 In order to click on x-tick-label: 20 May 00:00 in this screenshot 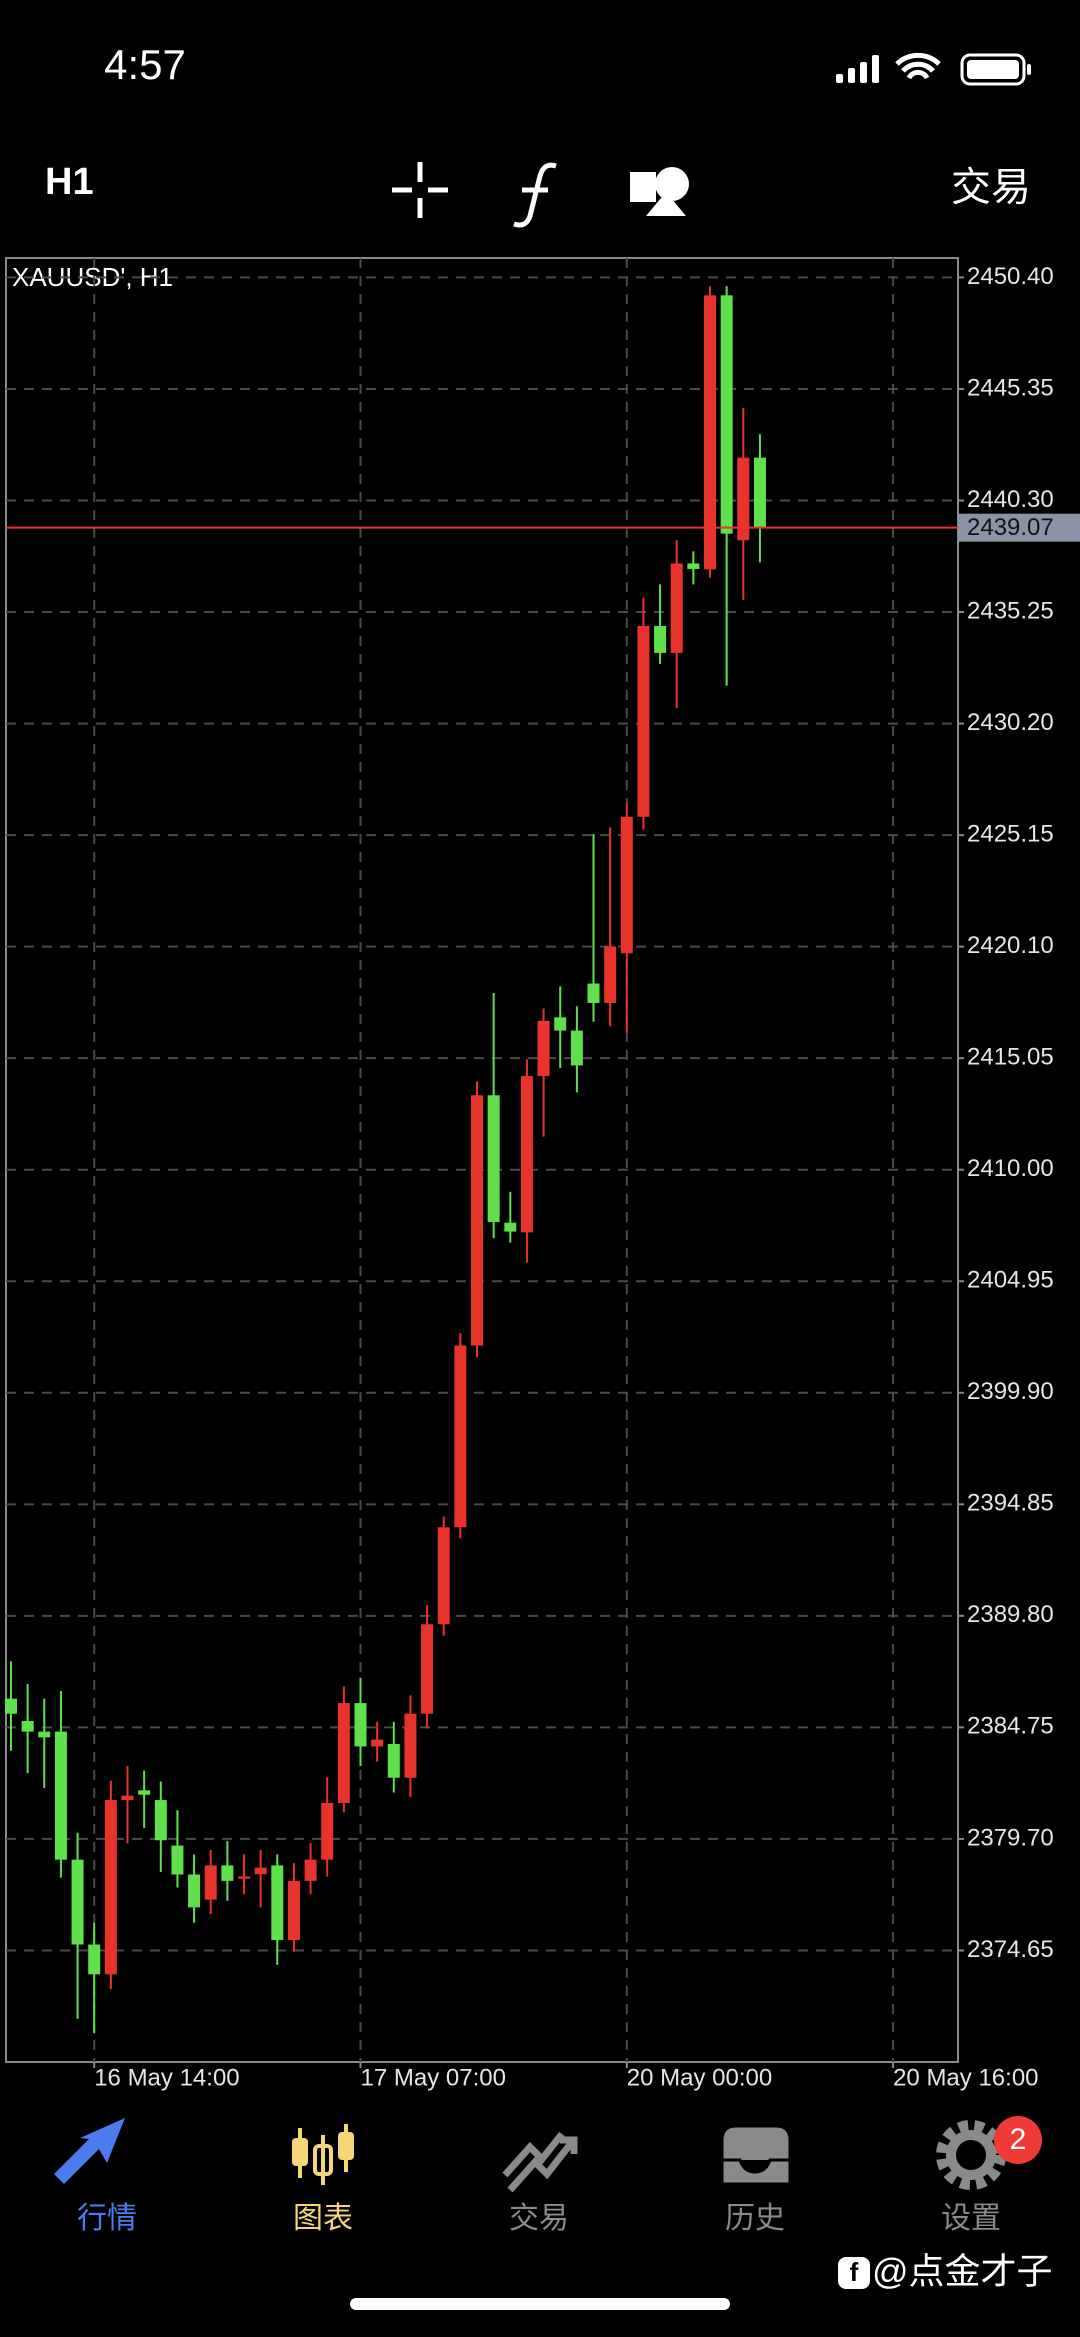, I will do `click(699, 2077)`.